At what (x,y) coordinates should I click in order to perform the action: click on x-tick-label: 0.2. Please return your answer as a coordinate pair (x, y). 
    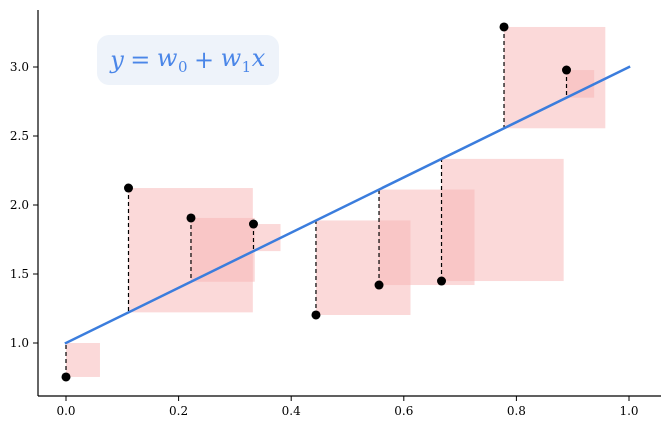
    Looking at the image, I should click on (178, 411).